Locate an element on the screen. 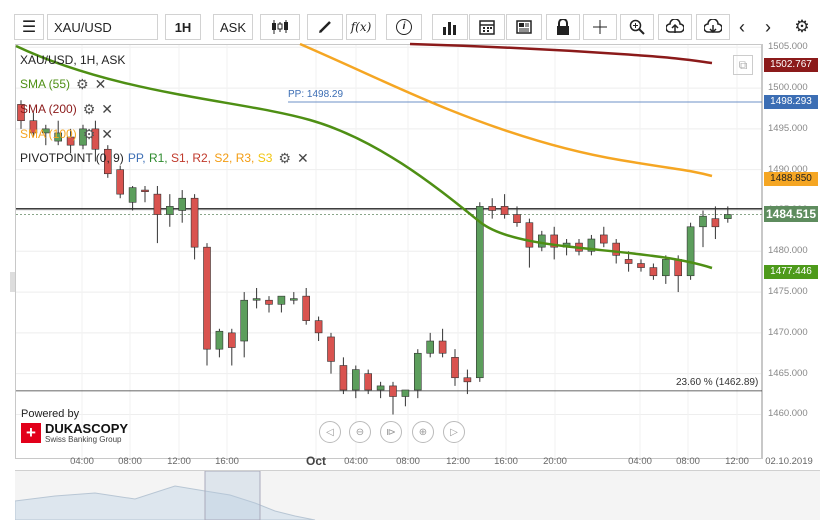 Image resolution: width=820 pixels, height=525 pixels. scroll-right-button: › is located at coordinates (768, 27).